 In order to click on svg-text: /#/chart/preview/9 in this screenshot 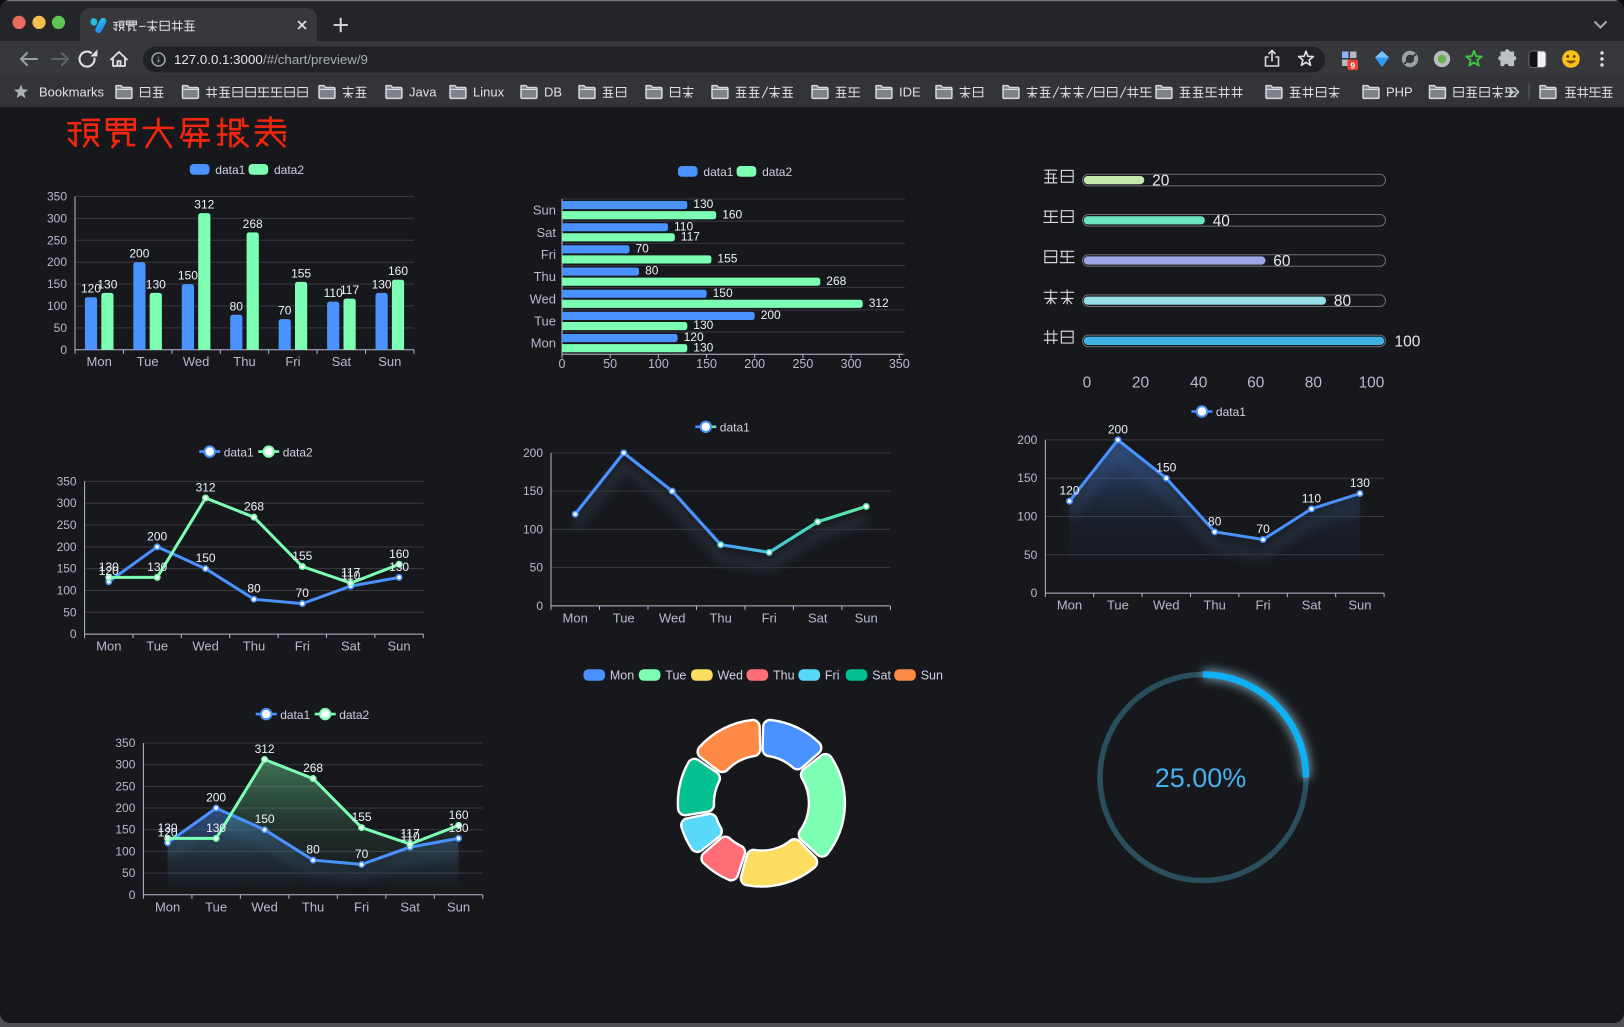, I will do `click(315, 59)`.